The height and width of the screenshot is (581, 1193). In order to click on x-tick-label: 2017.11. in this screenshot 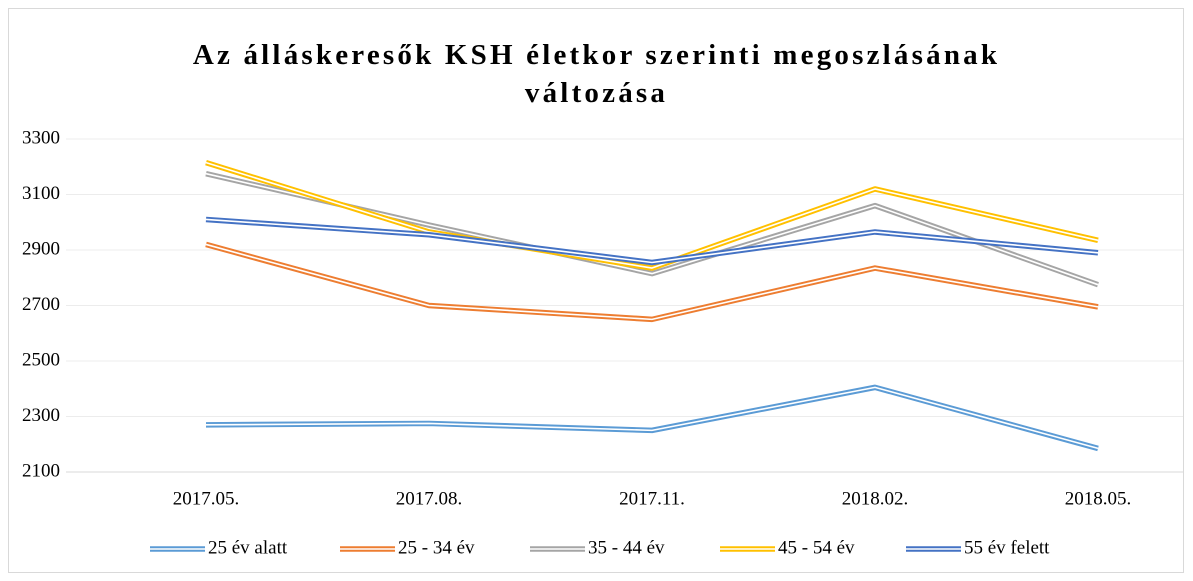, I will do `click(652, 498)`.